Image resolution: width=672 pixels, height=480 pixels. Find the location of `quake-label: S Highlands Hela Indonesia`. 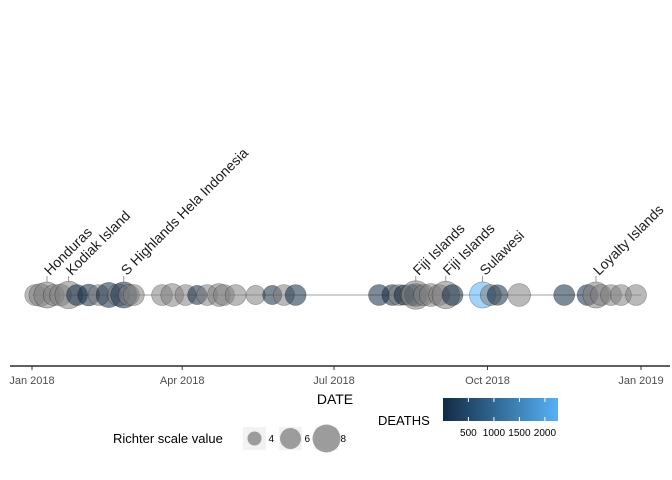

quake-label: S Highlands Hela Indonesia is located at coordinates (185, 211).